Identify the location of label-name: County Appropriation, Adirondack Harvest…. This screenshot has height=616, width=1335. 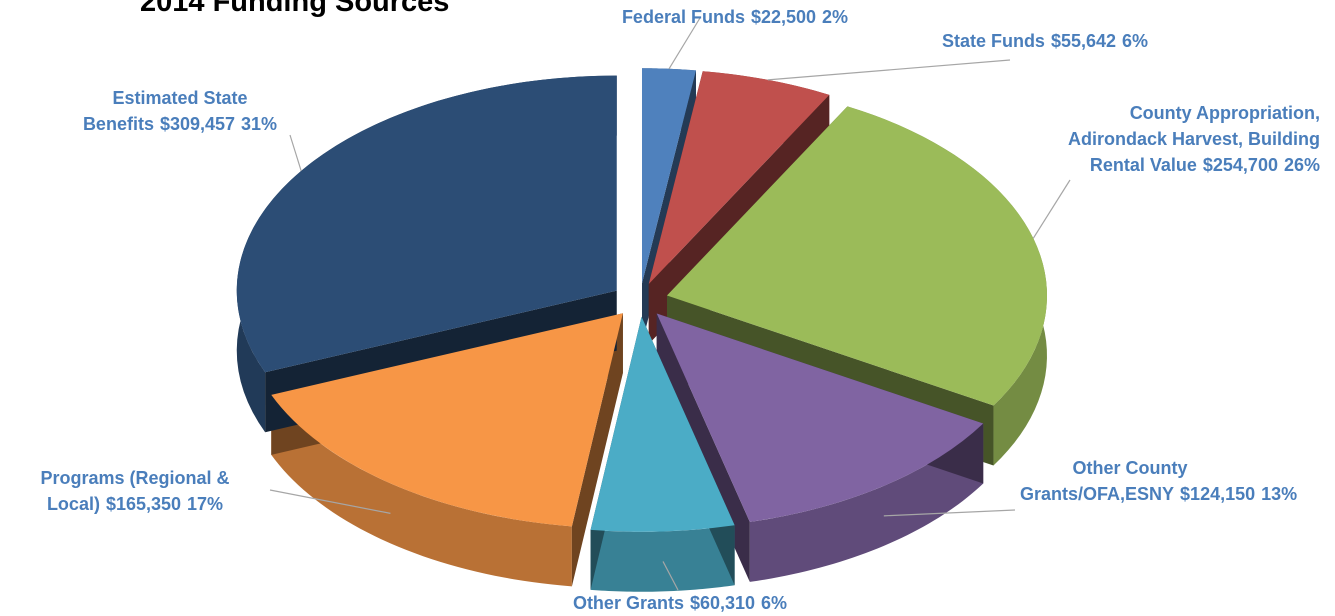
(1193, 139).